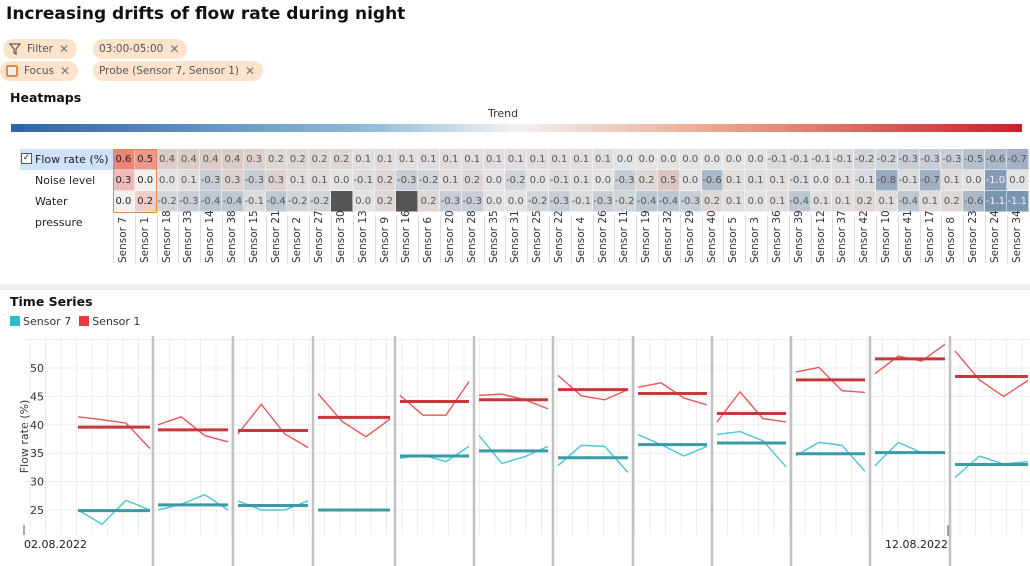  Describe the element at coordinates (429, 239) in the screenshot. I see `column-header: Sensor 6` at that location.